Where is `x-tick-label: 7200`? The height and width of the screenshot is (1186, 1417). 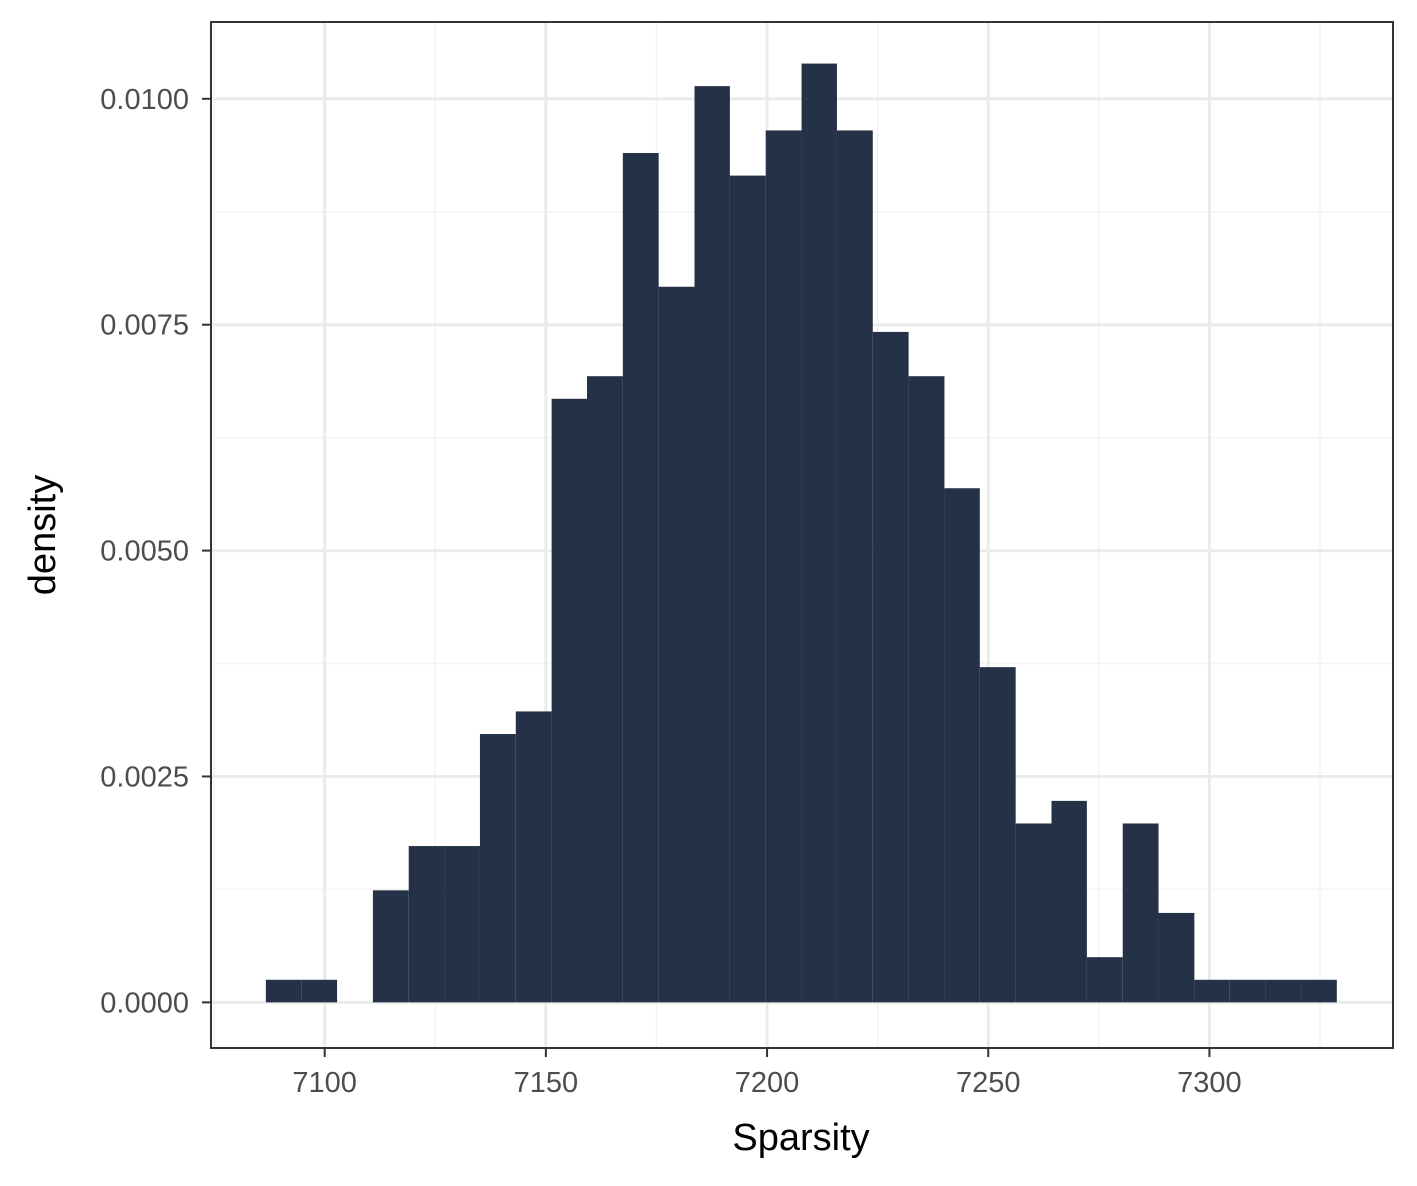
x-tick-label: 7200 is located at coordinates (767, 1083).